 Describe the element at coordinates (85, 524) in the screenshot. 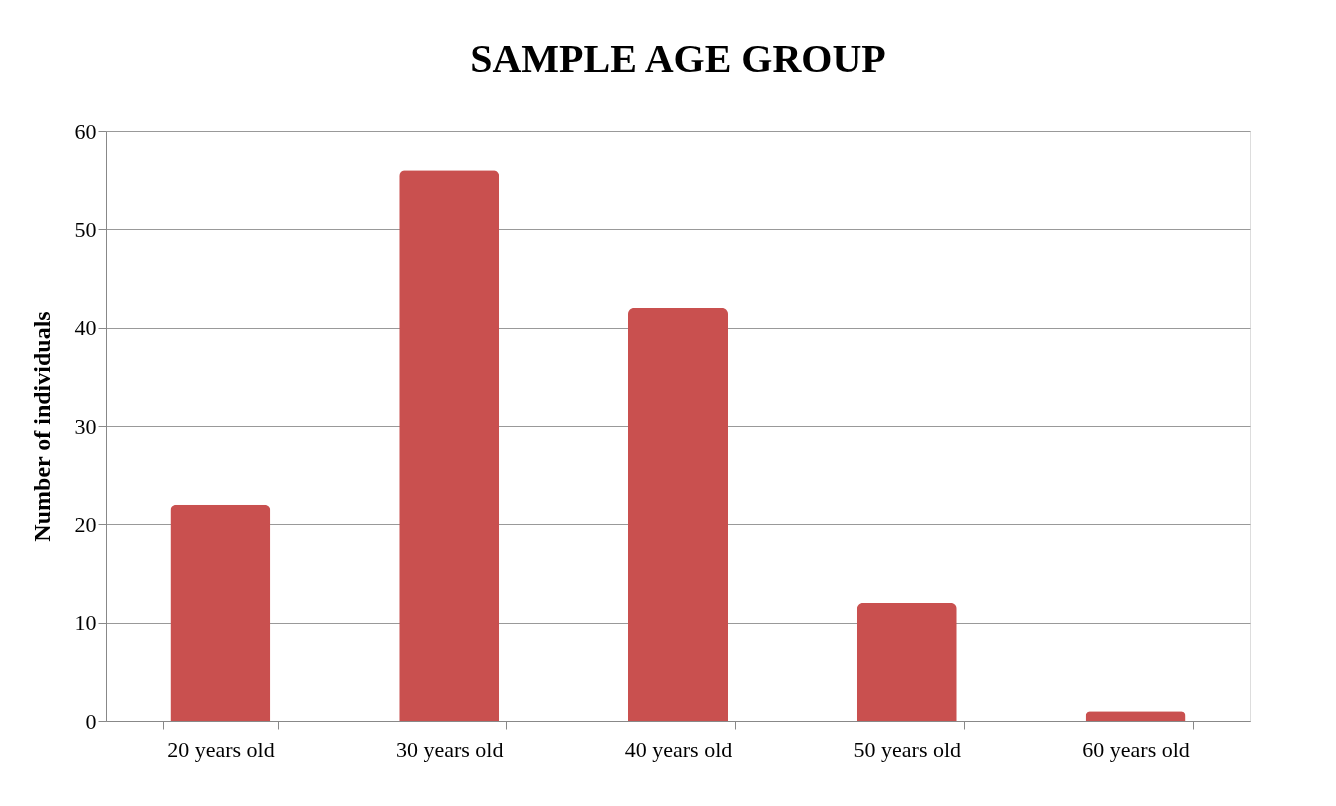

I see `y-tick-label: 20` at that location.